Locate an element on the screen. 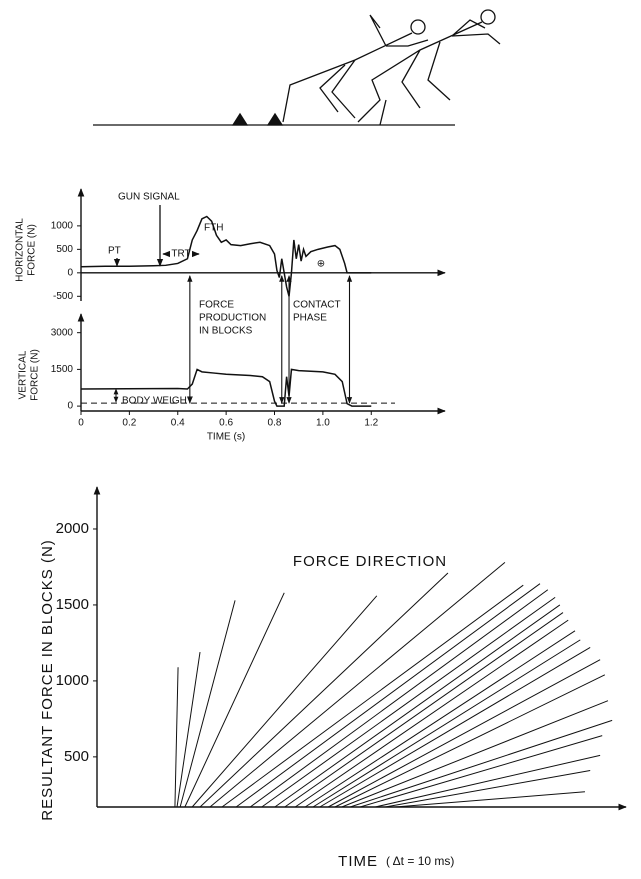 The height and width of the screenshot is (879, 641). annotation: PRODUCTION is located at coordinates (232, 318).